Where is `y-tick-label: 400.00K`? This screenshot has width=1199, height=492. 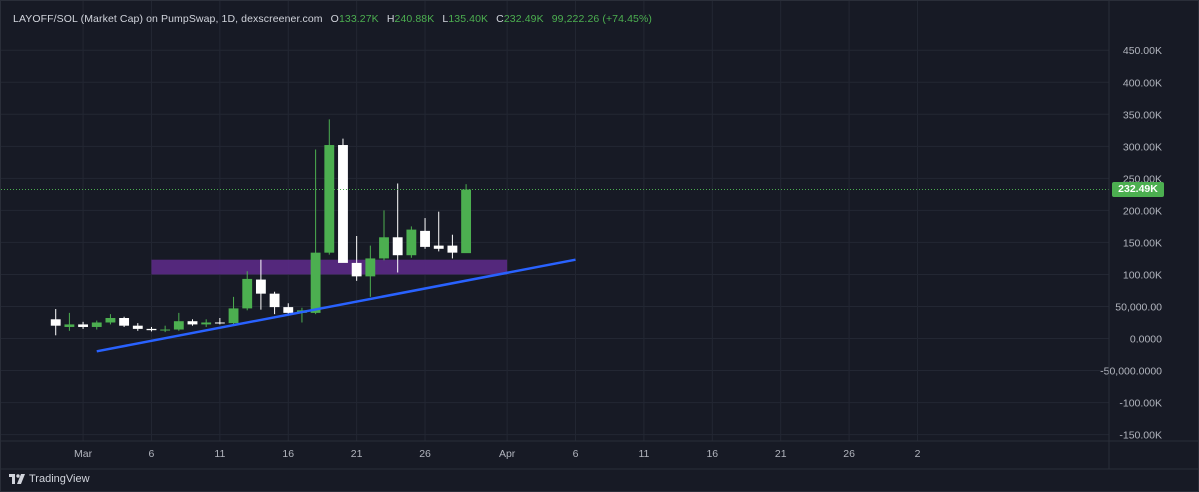 y-tick-label: 400.00K is located at coordinates (1142, 83).